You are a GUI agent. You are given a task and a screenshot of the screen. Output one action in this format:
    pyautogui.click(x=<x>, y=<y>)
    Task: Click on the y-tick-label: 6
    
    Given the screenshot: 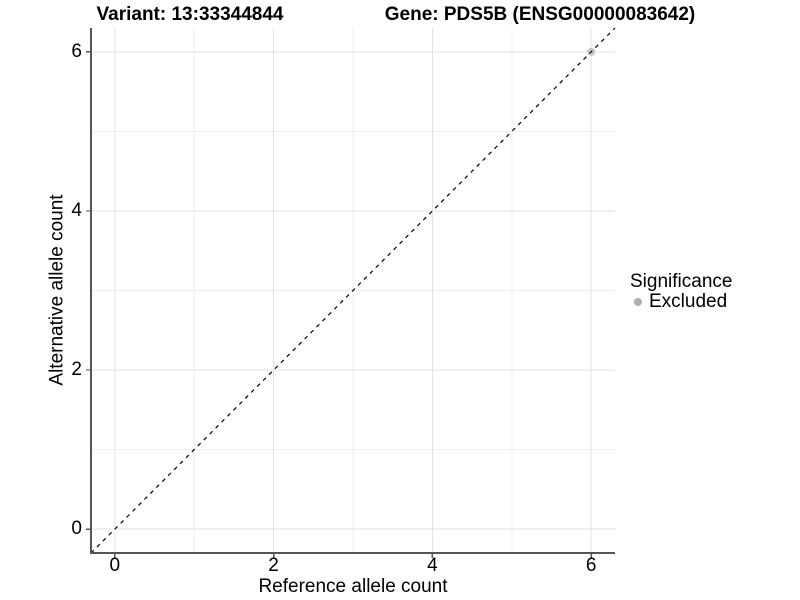 What is the action you would take?
    pyautogui.click(x=76, y=51)
    